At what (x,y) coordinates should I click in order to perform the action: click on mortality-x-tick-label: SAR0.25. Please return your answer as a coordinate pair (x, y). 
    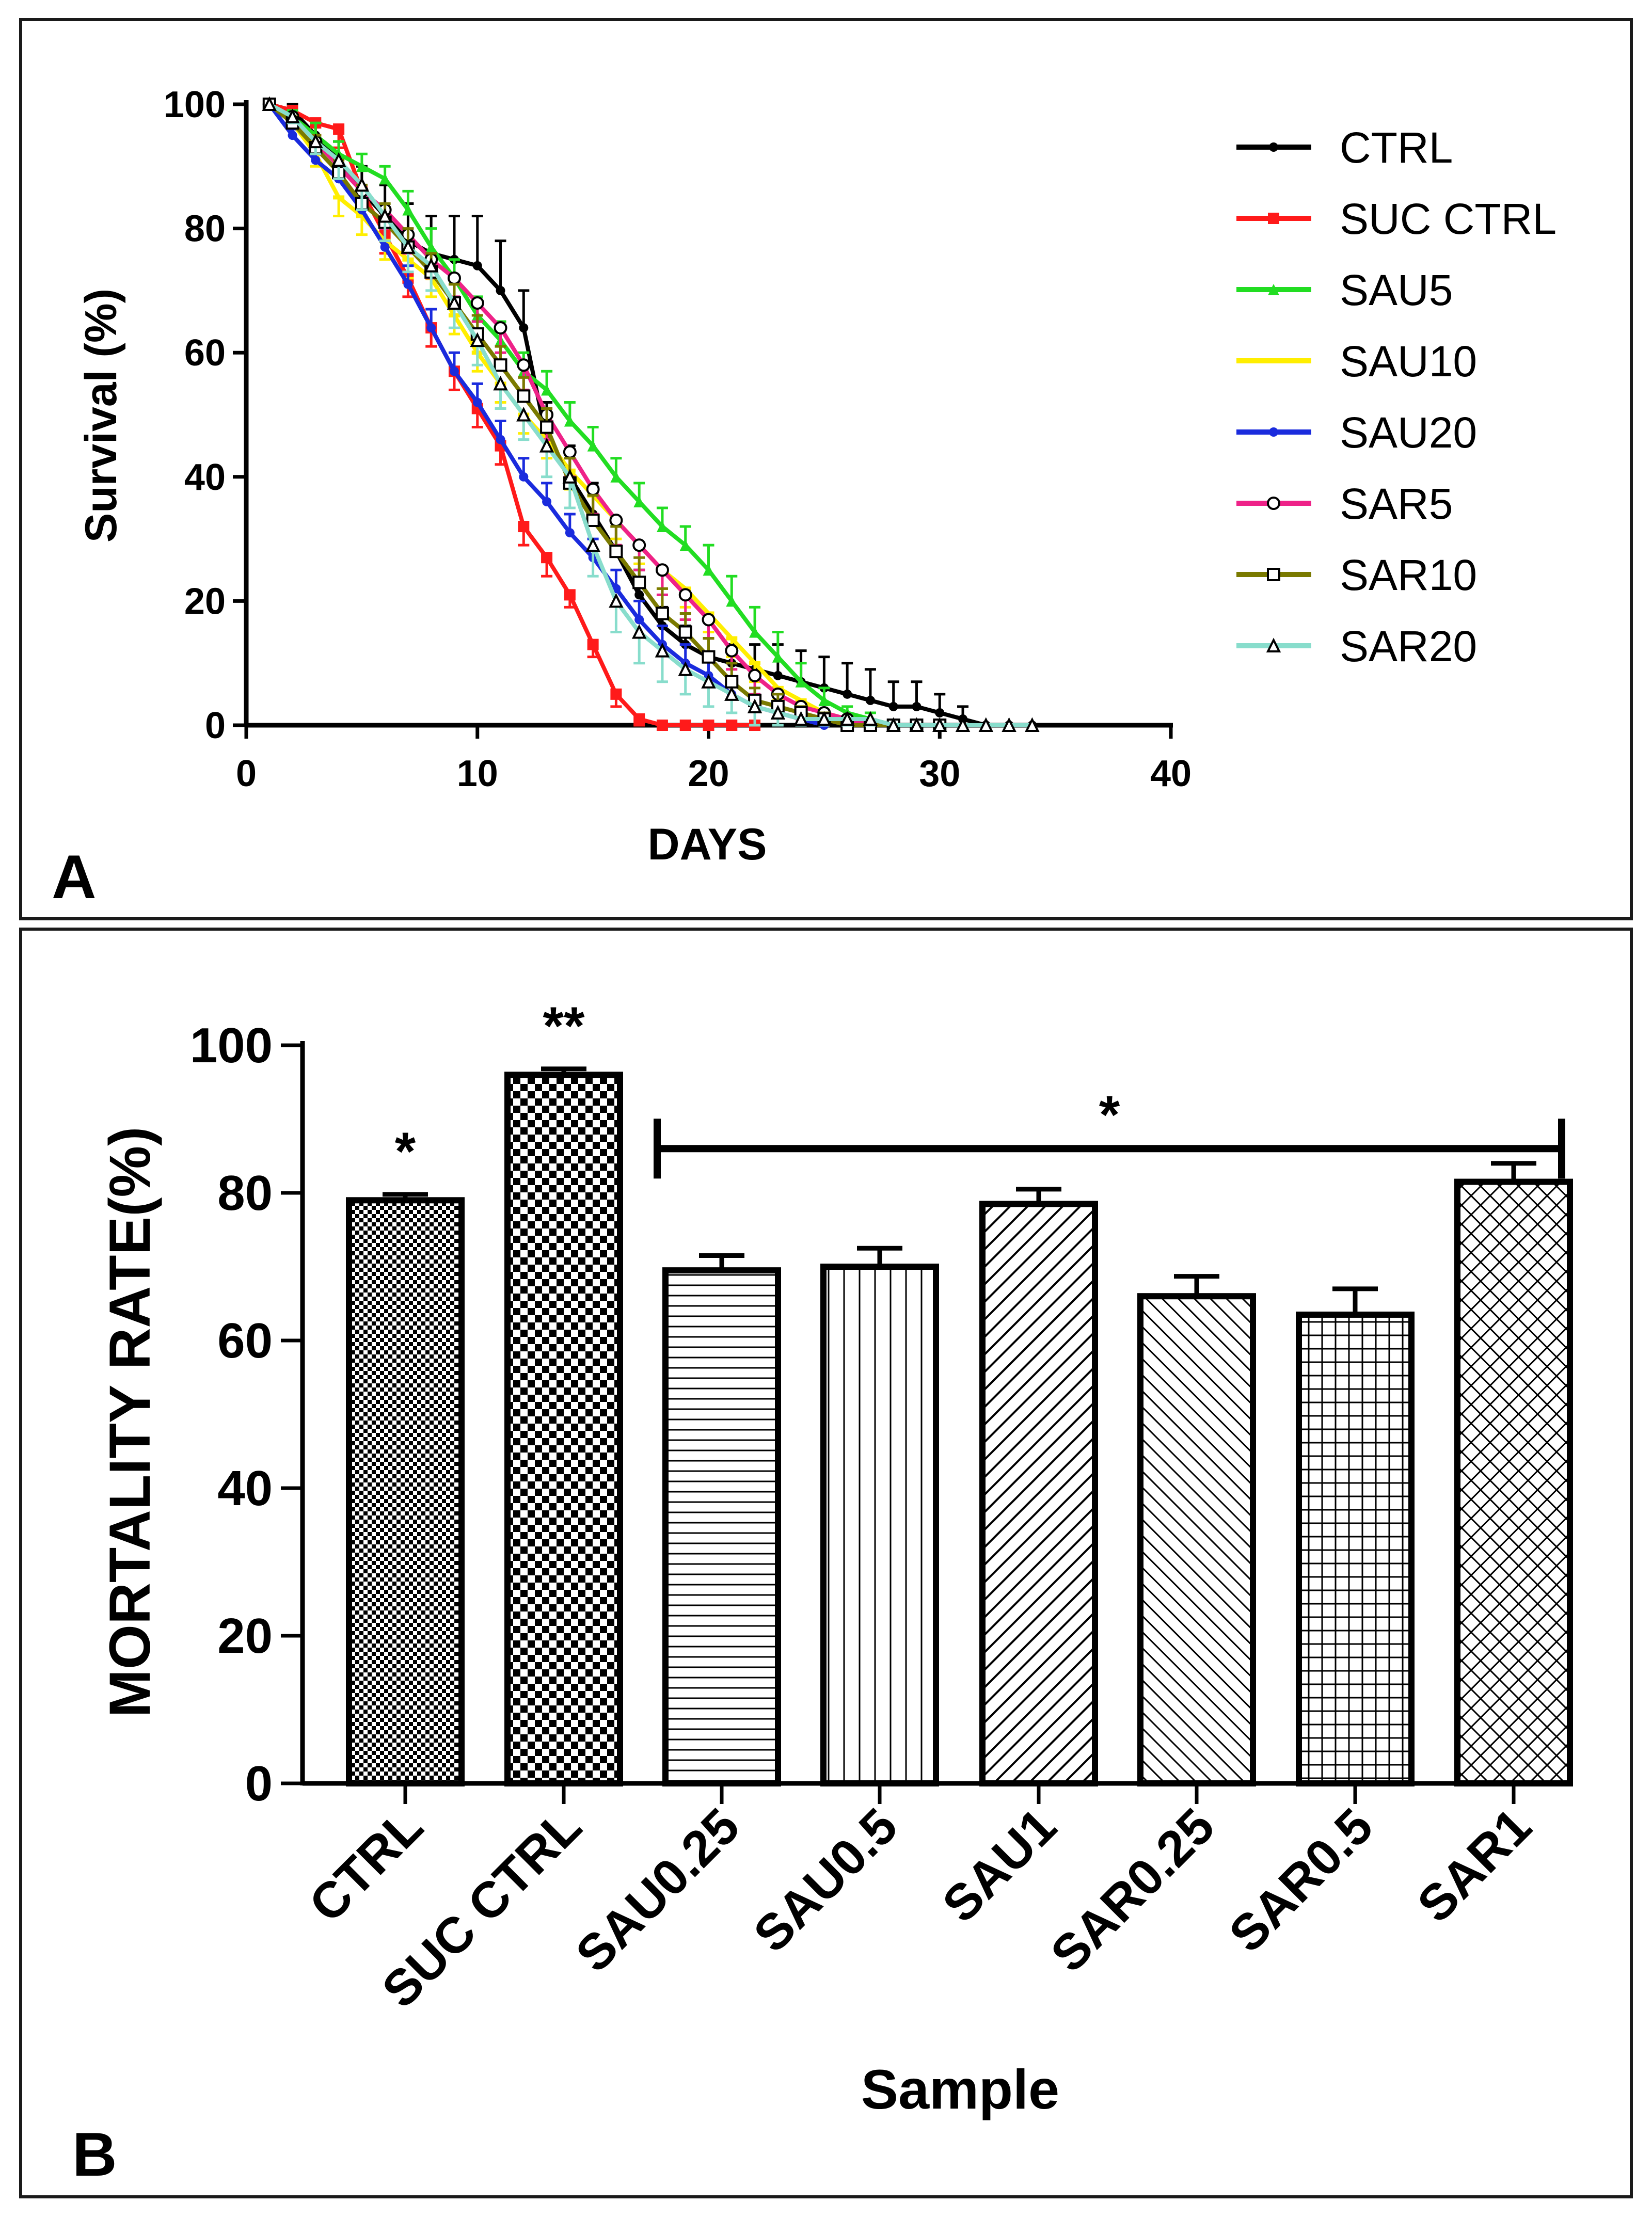
    Looking at the image, I should click on (1132, 1890).